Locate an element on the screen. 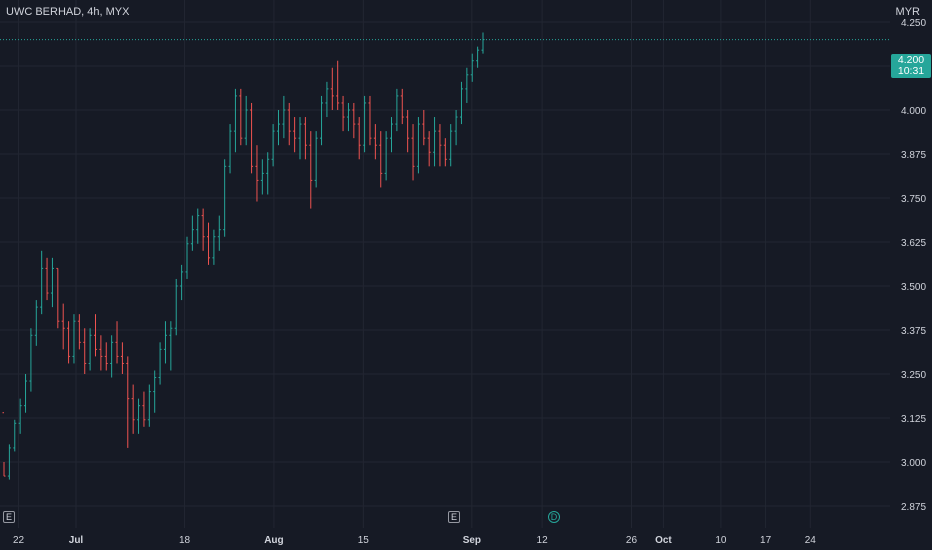 This screenshot has height=550, width=932. y-tick-label: 3.375 is located at coordinates (913, 331).